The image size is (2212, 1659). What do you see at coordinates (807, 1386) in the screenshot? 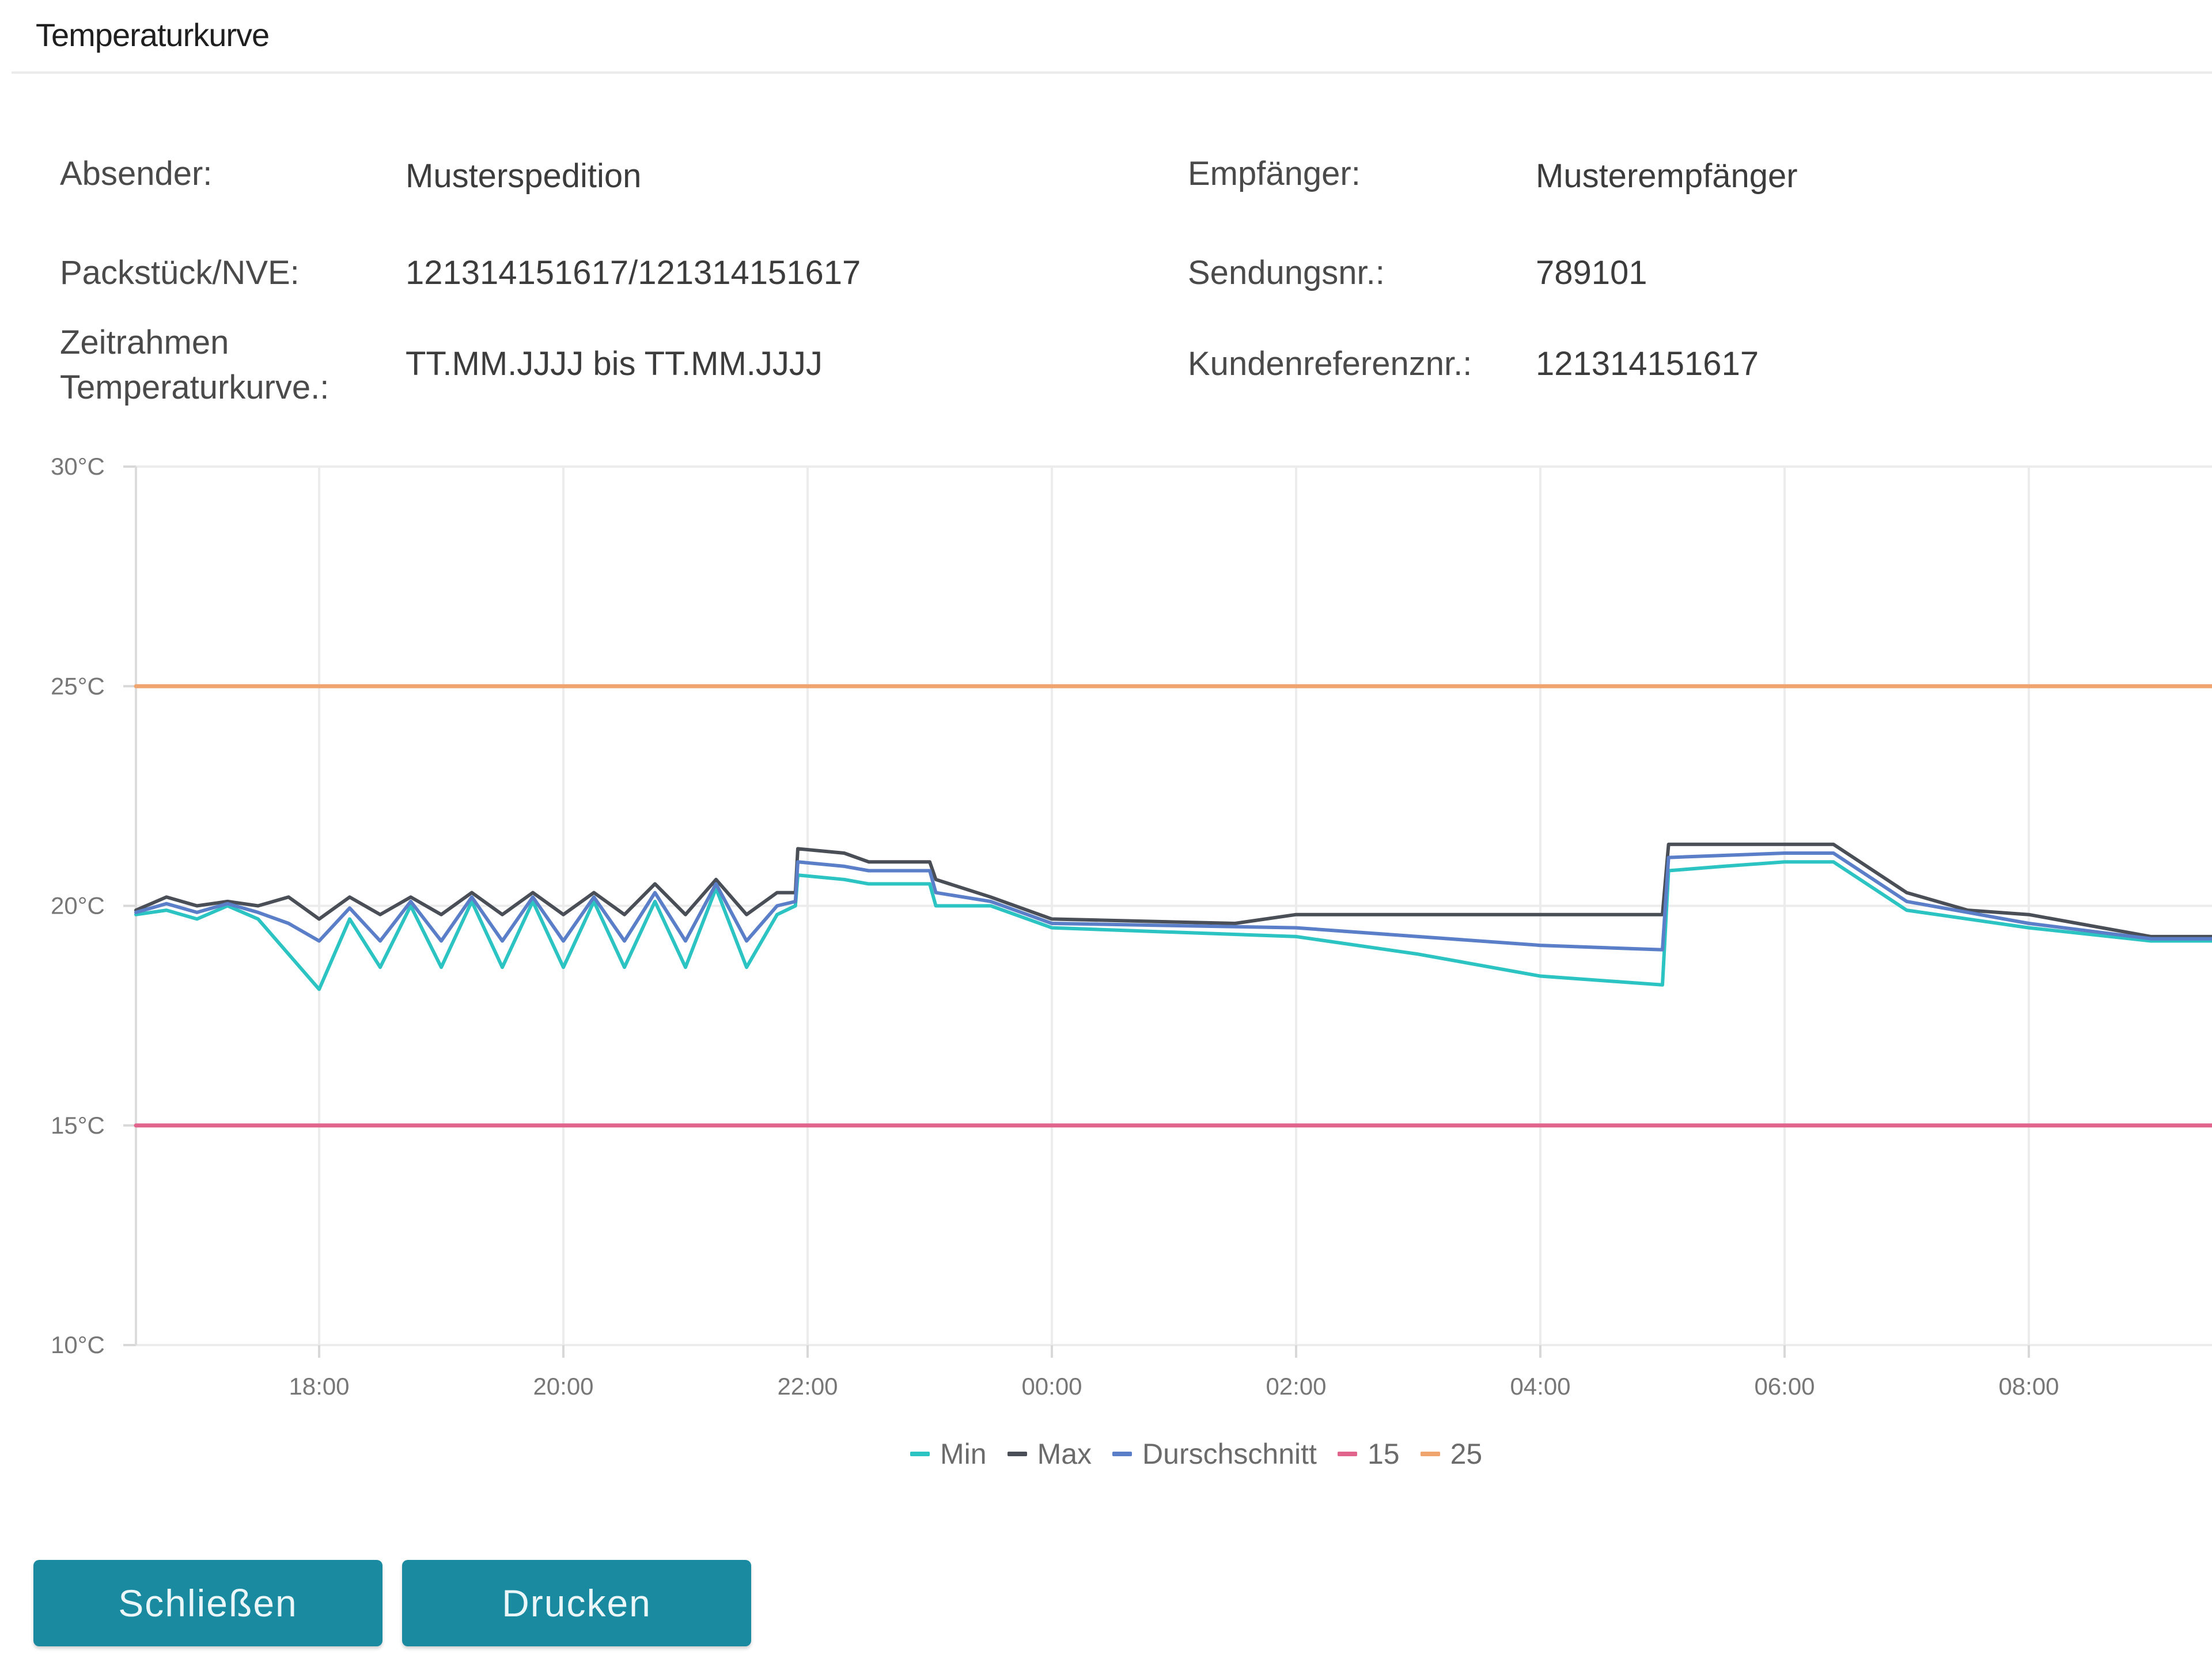
I see `x-tick-label: 22:00` at bounding box center [807, 1386].